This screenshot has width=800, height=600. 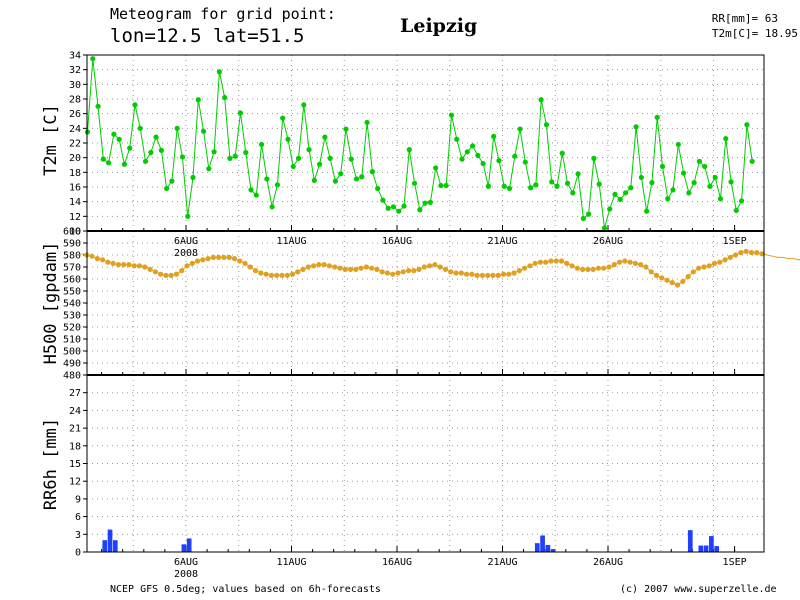 I want to click on y-tick-label: 560, so click(x=72, y=280).